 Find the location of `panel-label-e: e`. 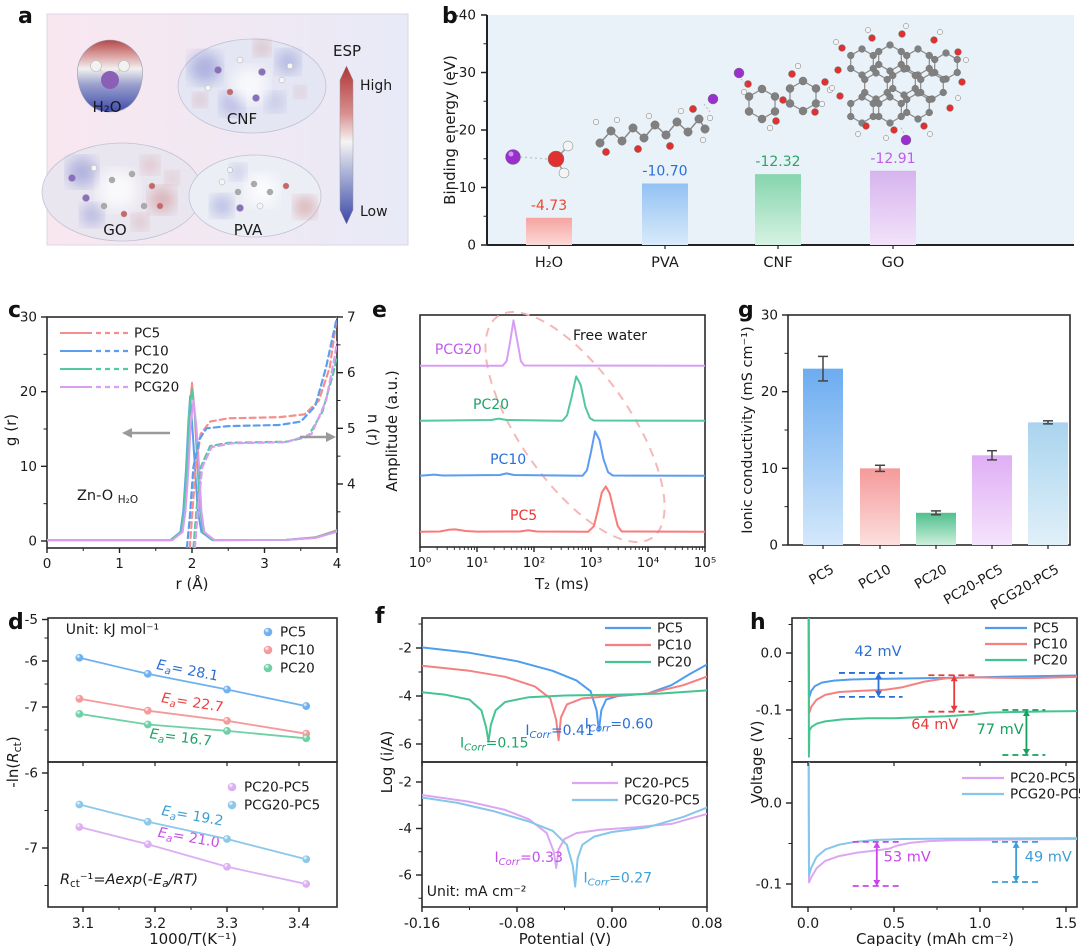

panel-label-e: e is located at coordinates (379, 310).